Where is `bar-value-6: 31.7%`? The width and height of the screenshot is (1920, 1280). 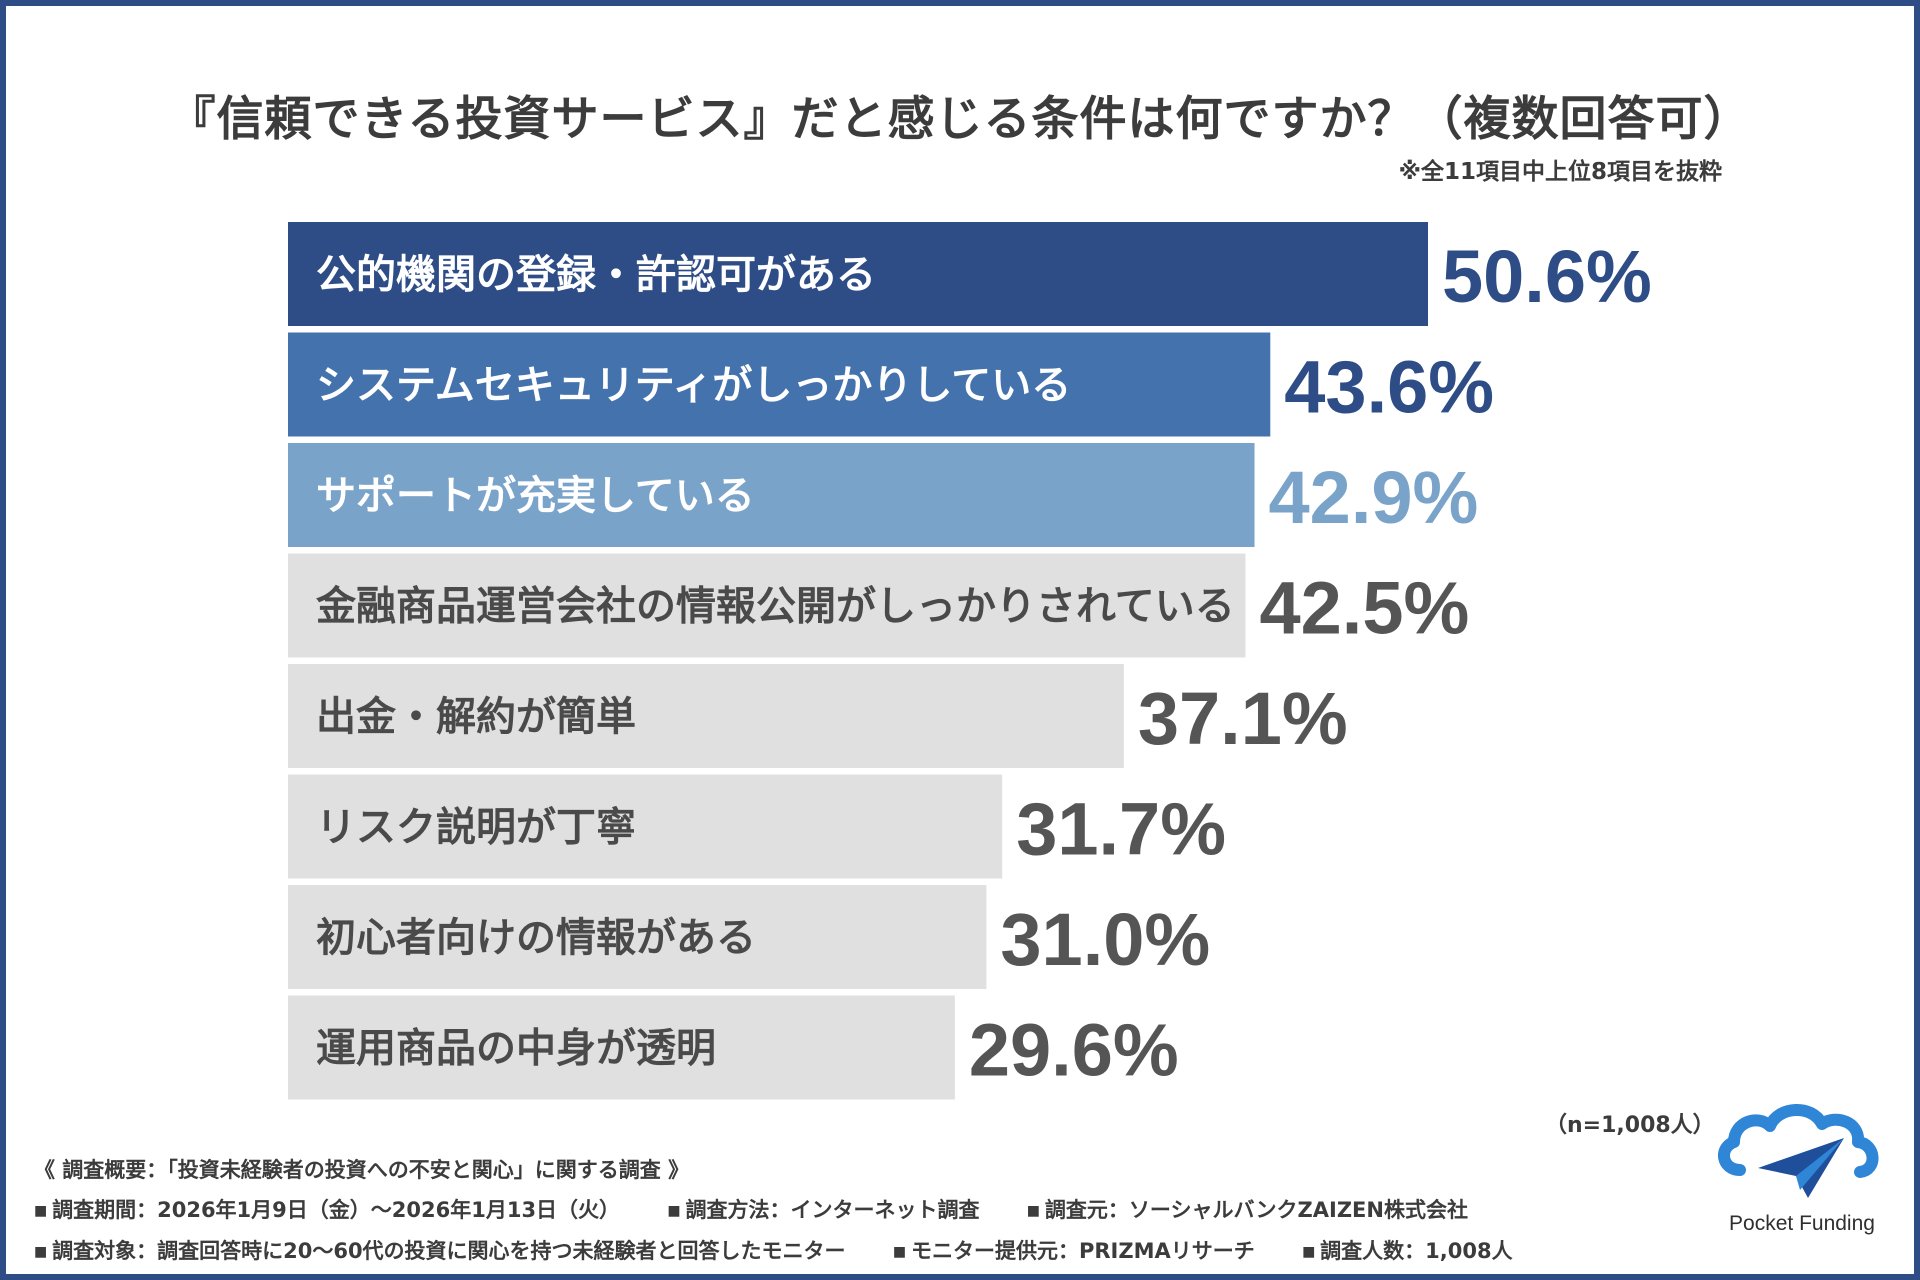
bar-value-6: 31.7% is located at coordinates (1121, 829).